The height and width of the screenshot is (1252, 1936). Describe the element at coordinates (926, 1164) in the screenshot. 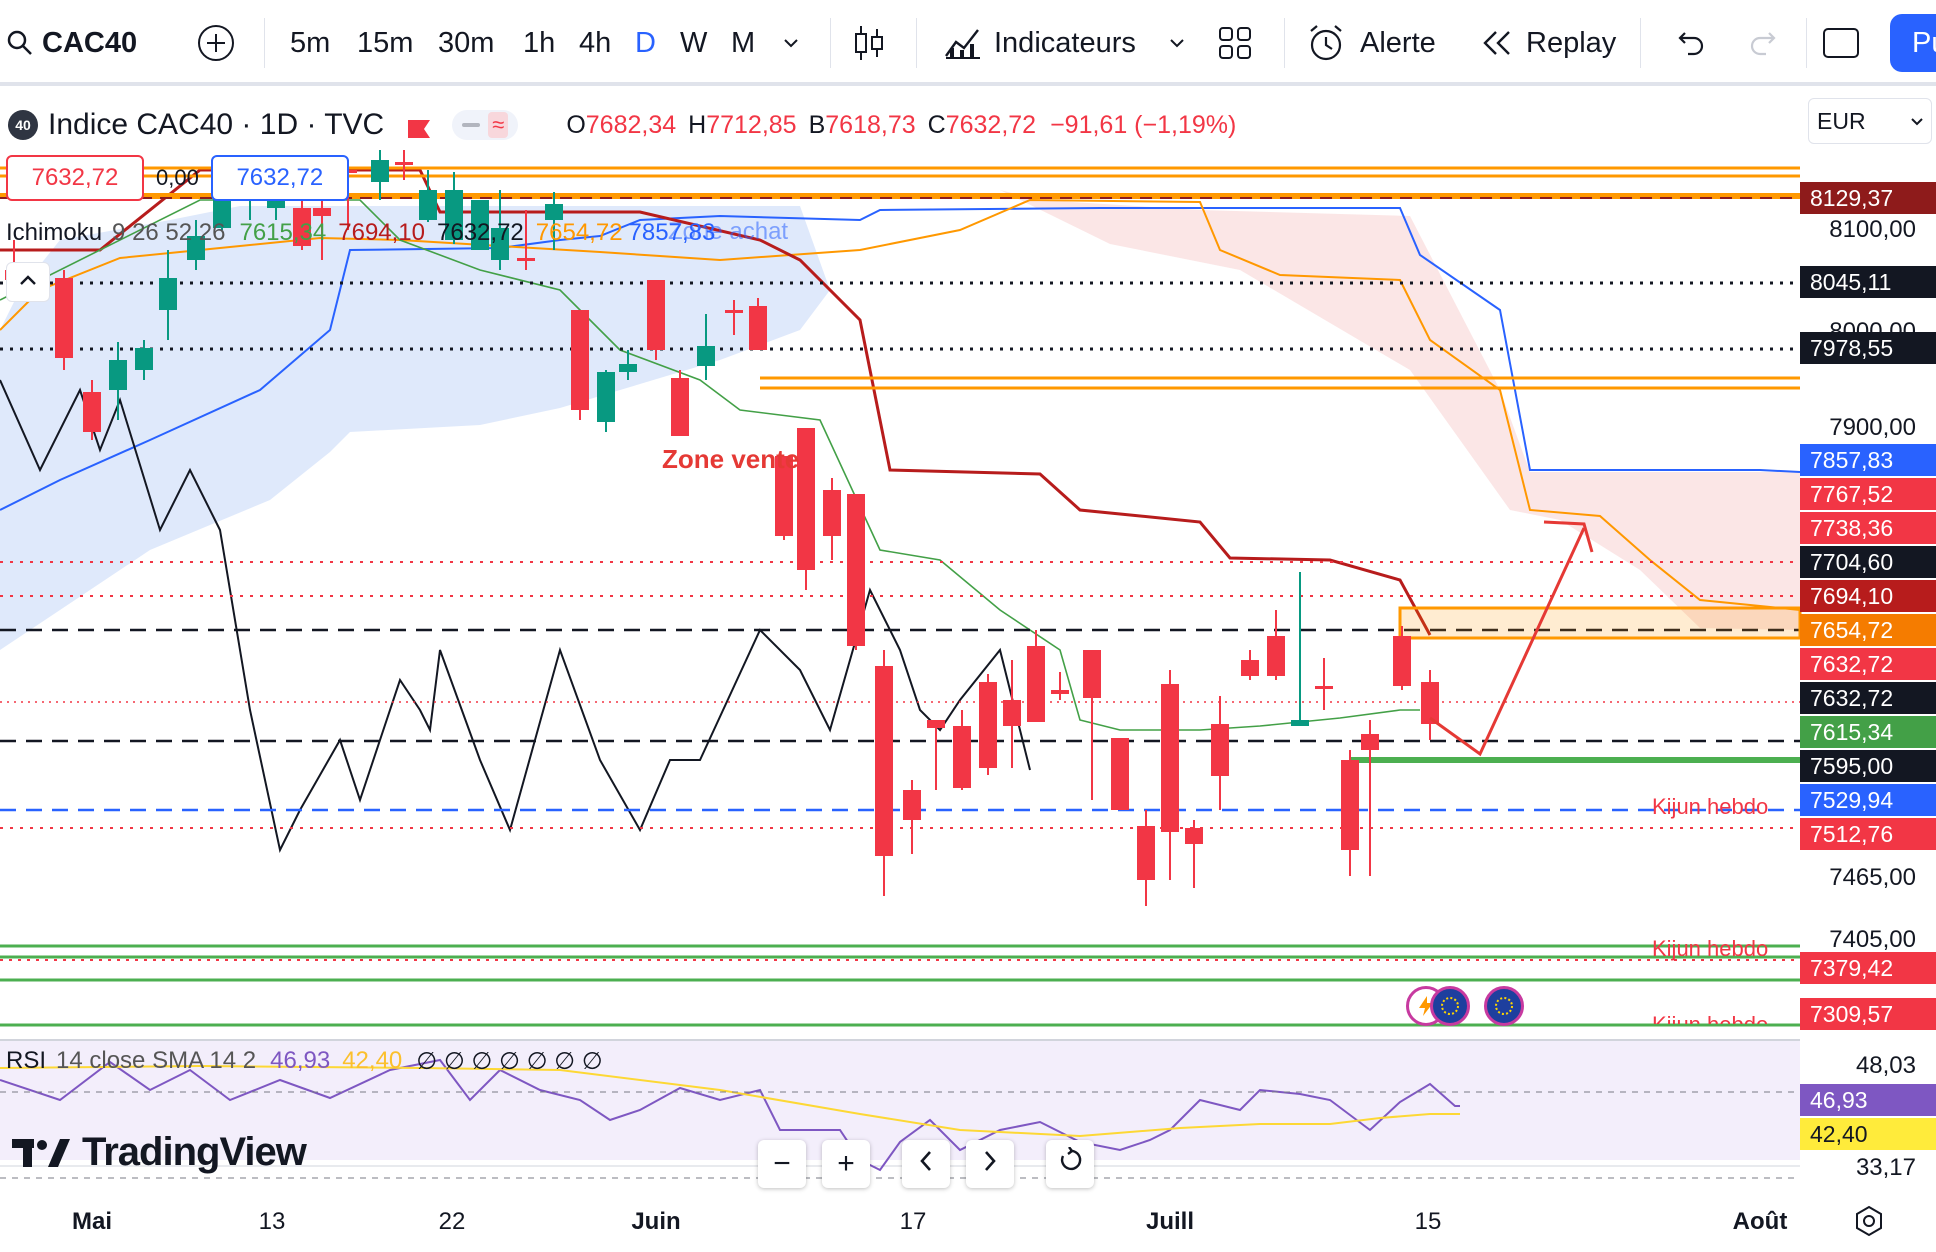

I see `scroll-left-button` at that location.